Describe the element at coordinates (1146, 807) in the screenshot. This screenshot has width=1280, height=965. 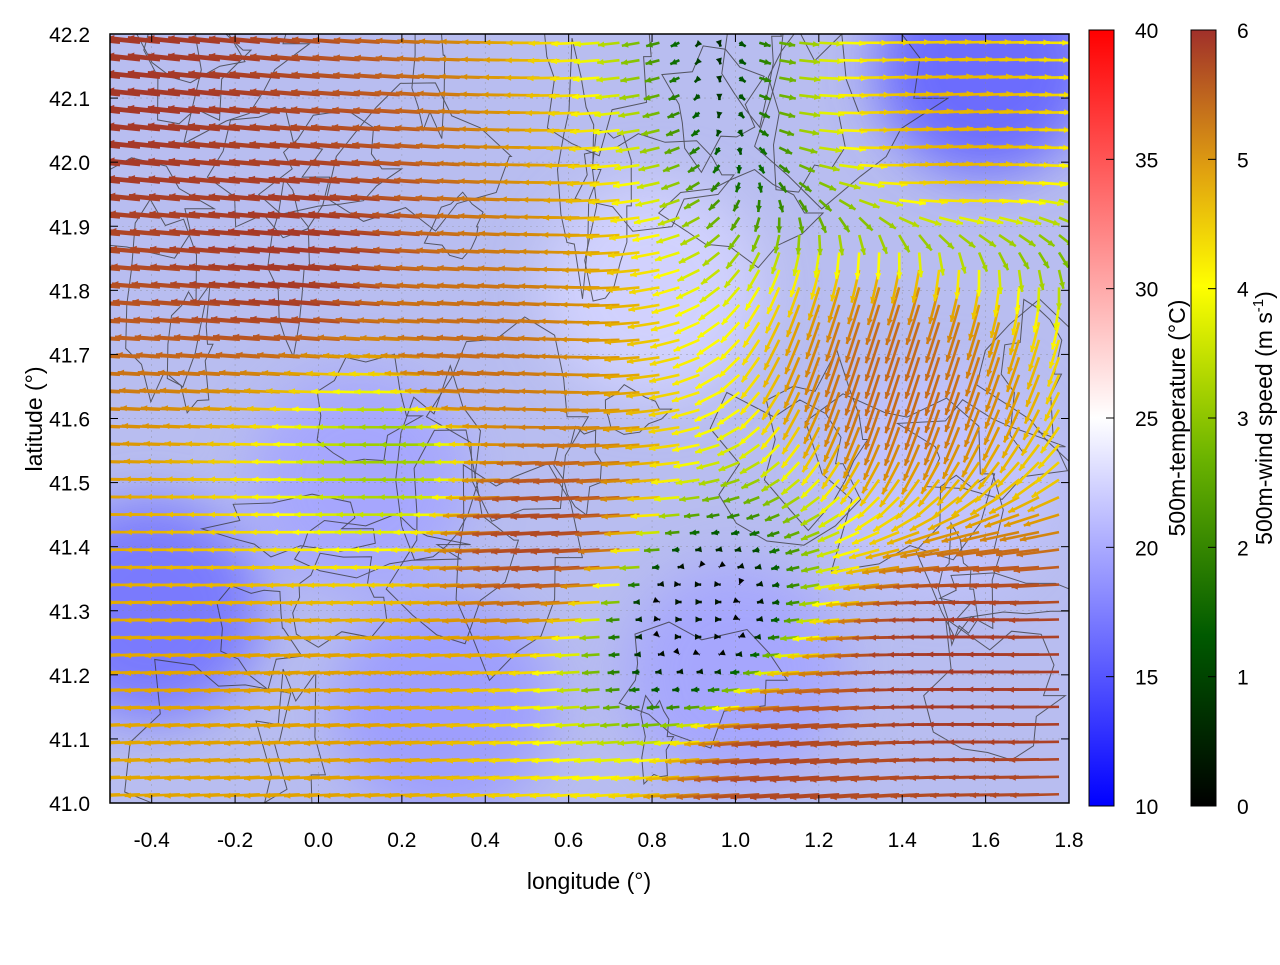
I see `colorbar-tick-label: 10` at that location.